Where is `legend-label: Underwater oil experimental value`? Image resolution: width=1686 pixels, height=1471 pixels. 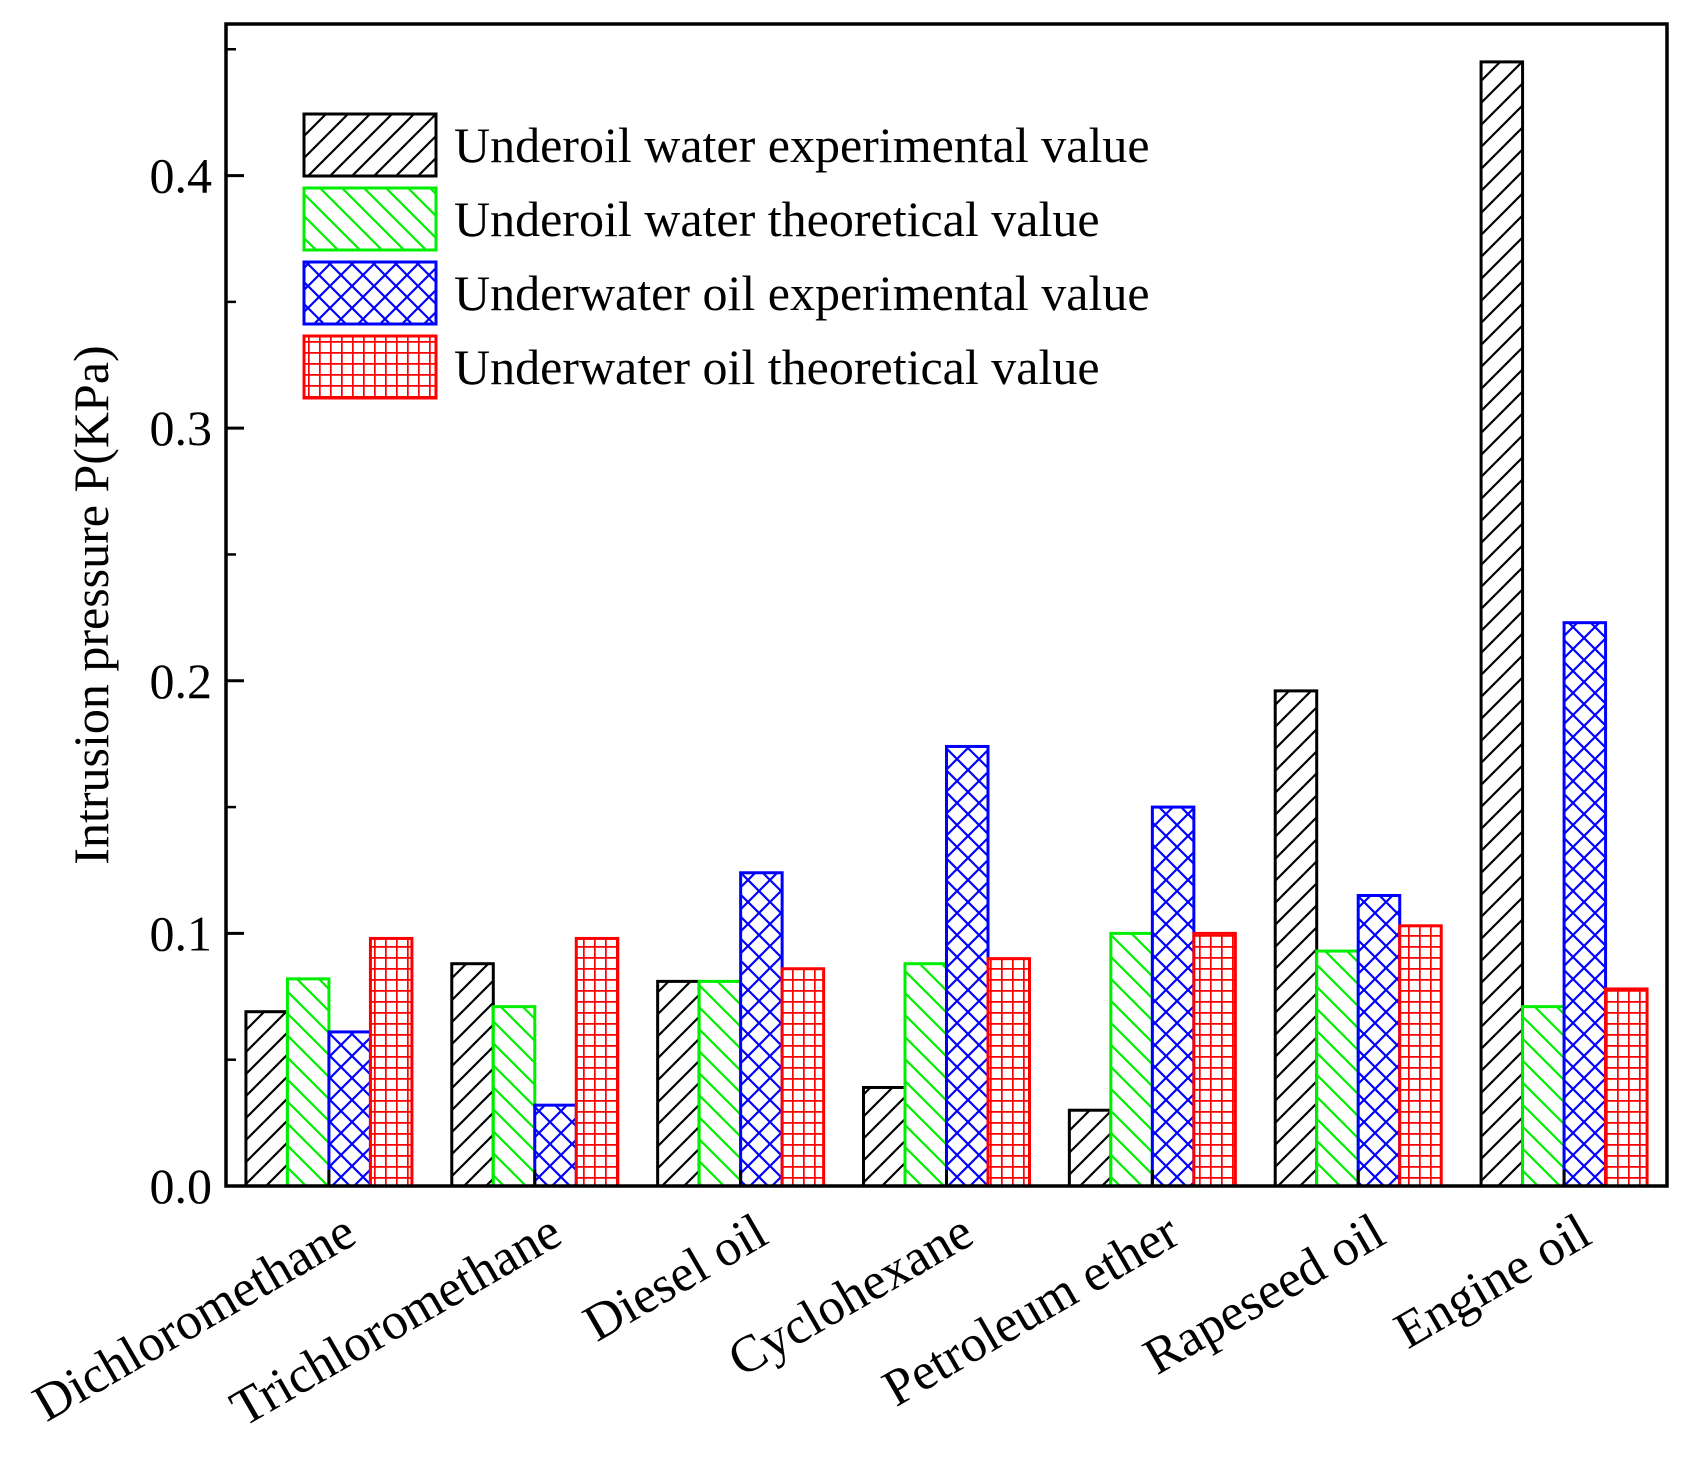 legend-label: Underwater oil experimental value is located at coordinates (802, 293).